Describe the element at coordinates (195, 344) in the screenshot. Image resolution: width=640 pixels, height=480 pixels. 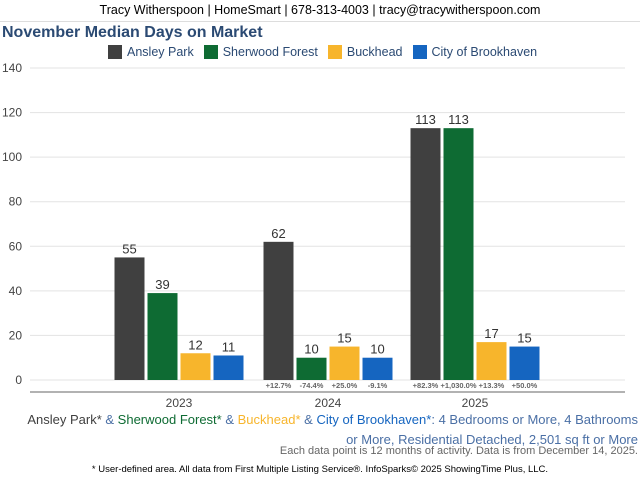
I see `data-label: 12` at that location.